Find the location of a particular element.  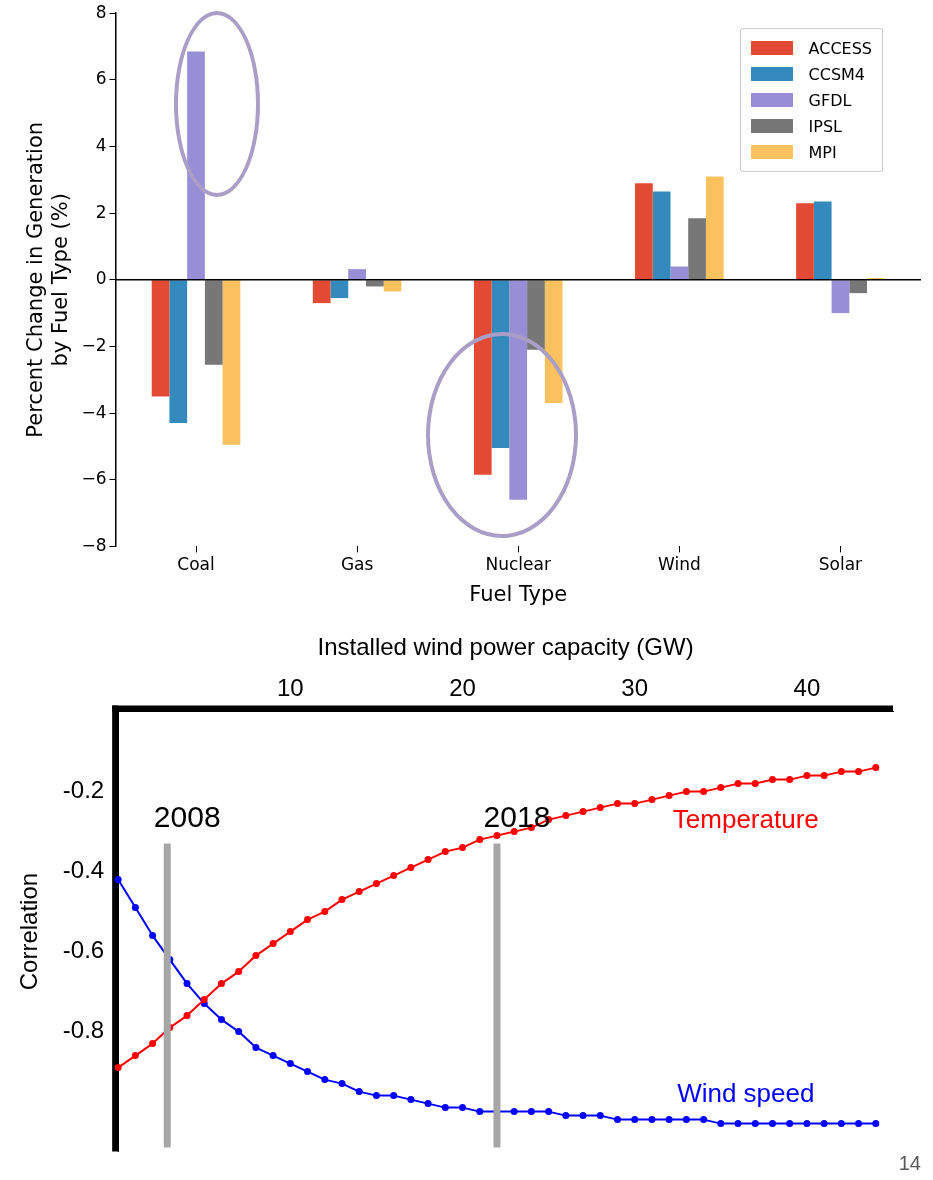

x-tick-label: 20 is located at coordinates (462, 687).